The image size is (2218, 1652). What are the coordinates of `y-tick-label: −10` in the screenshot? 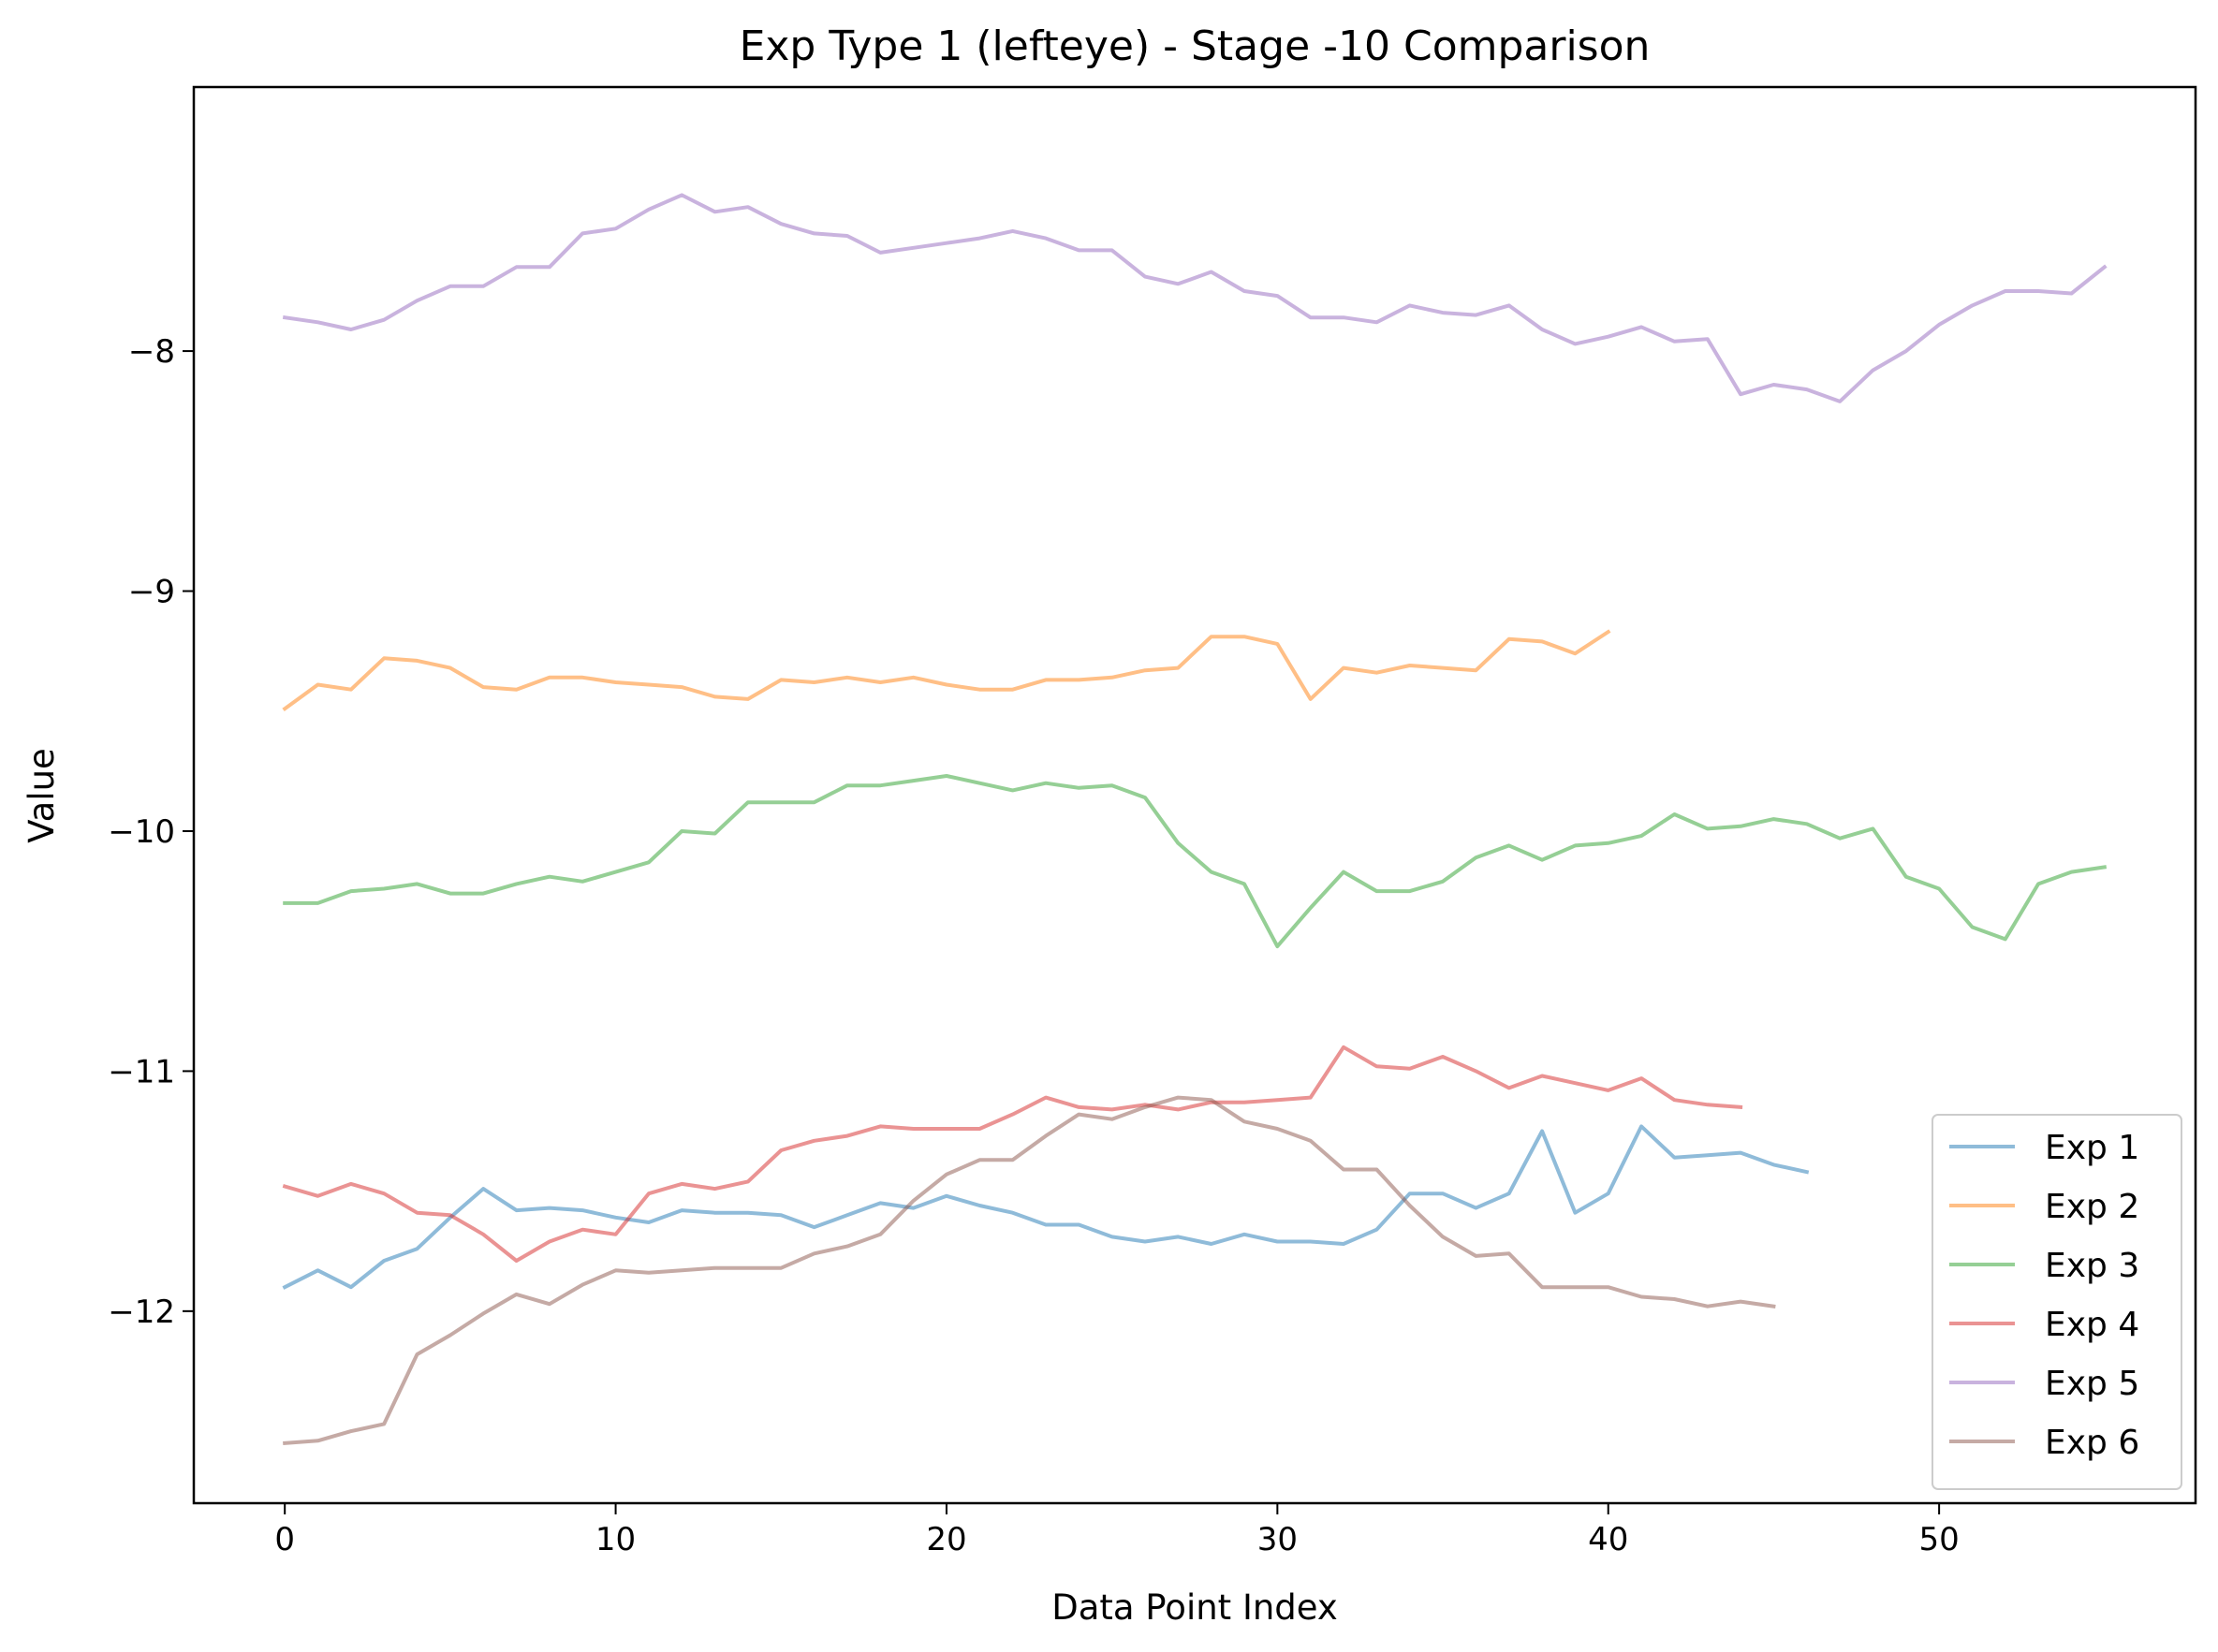 It's located at (141, 832).